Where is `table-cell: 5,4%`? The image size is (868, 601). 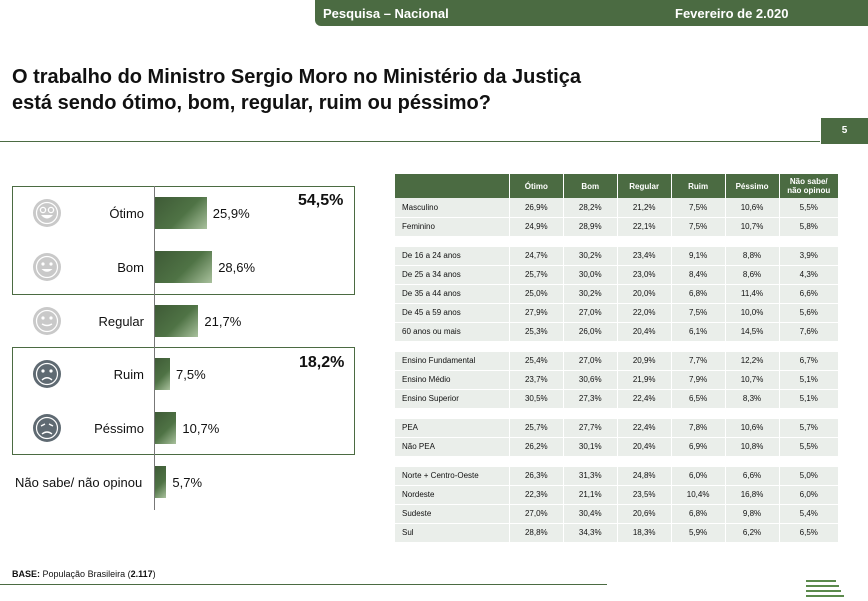
table-cell: 5,4% is located at coordinates (808, 514).